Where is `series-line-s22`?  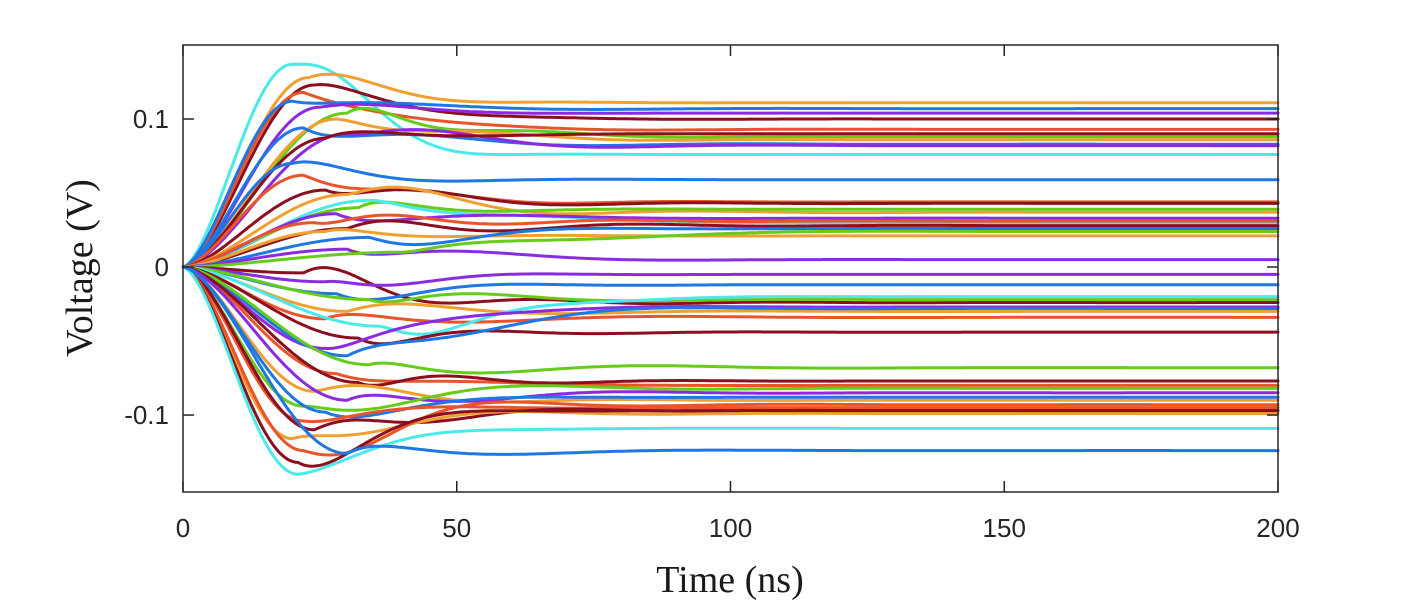 series-line-s22 is located at coordinates (730, 247).